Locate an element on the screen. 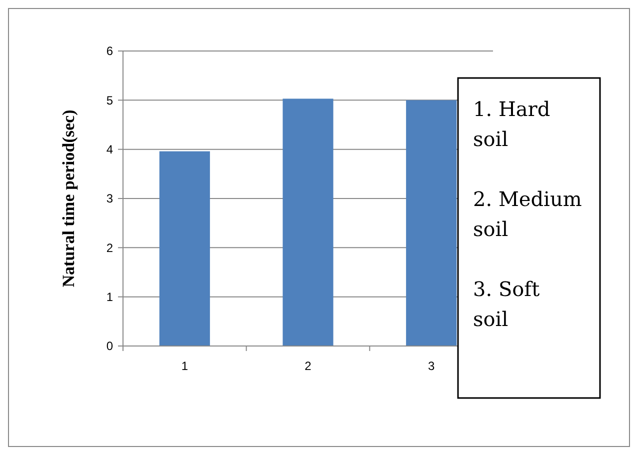 This screenshot has height=455, width=638. annotation: 1. Hard soil is located at coordinates (511, 124).